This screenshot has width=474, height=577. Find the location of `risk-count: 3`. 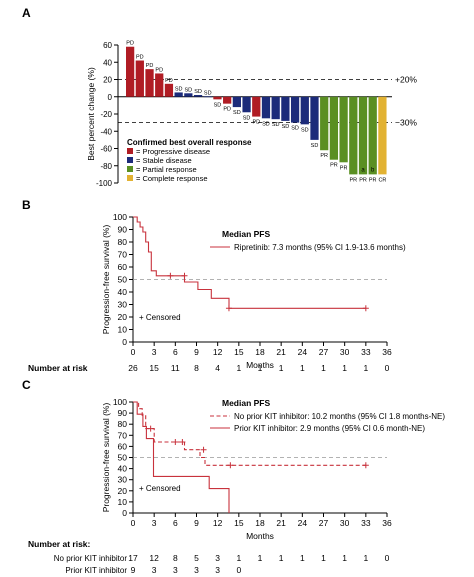

risk-count: 3 is located at coordinates (154, 570).